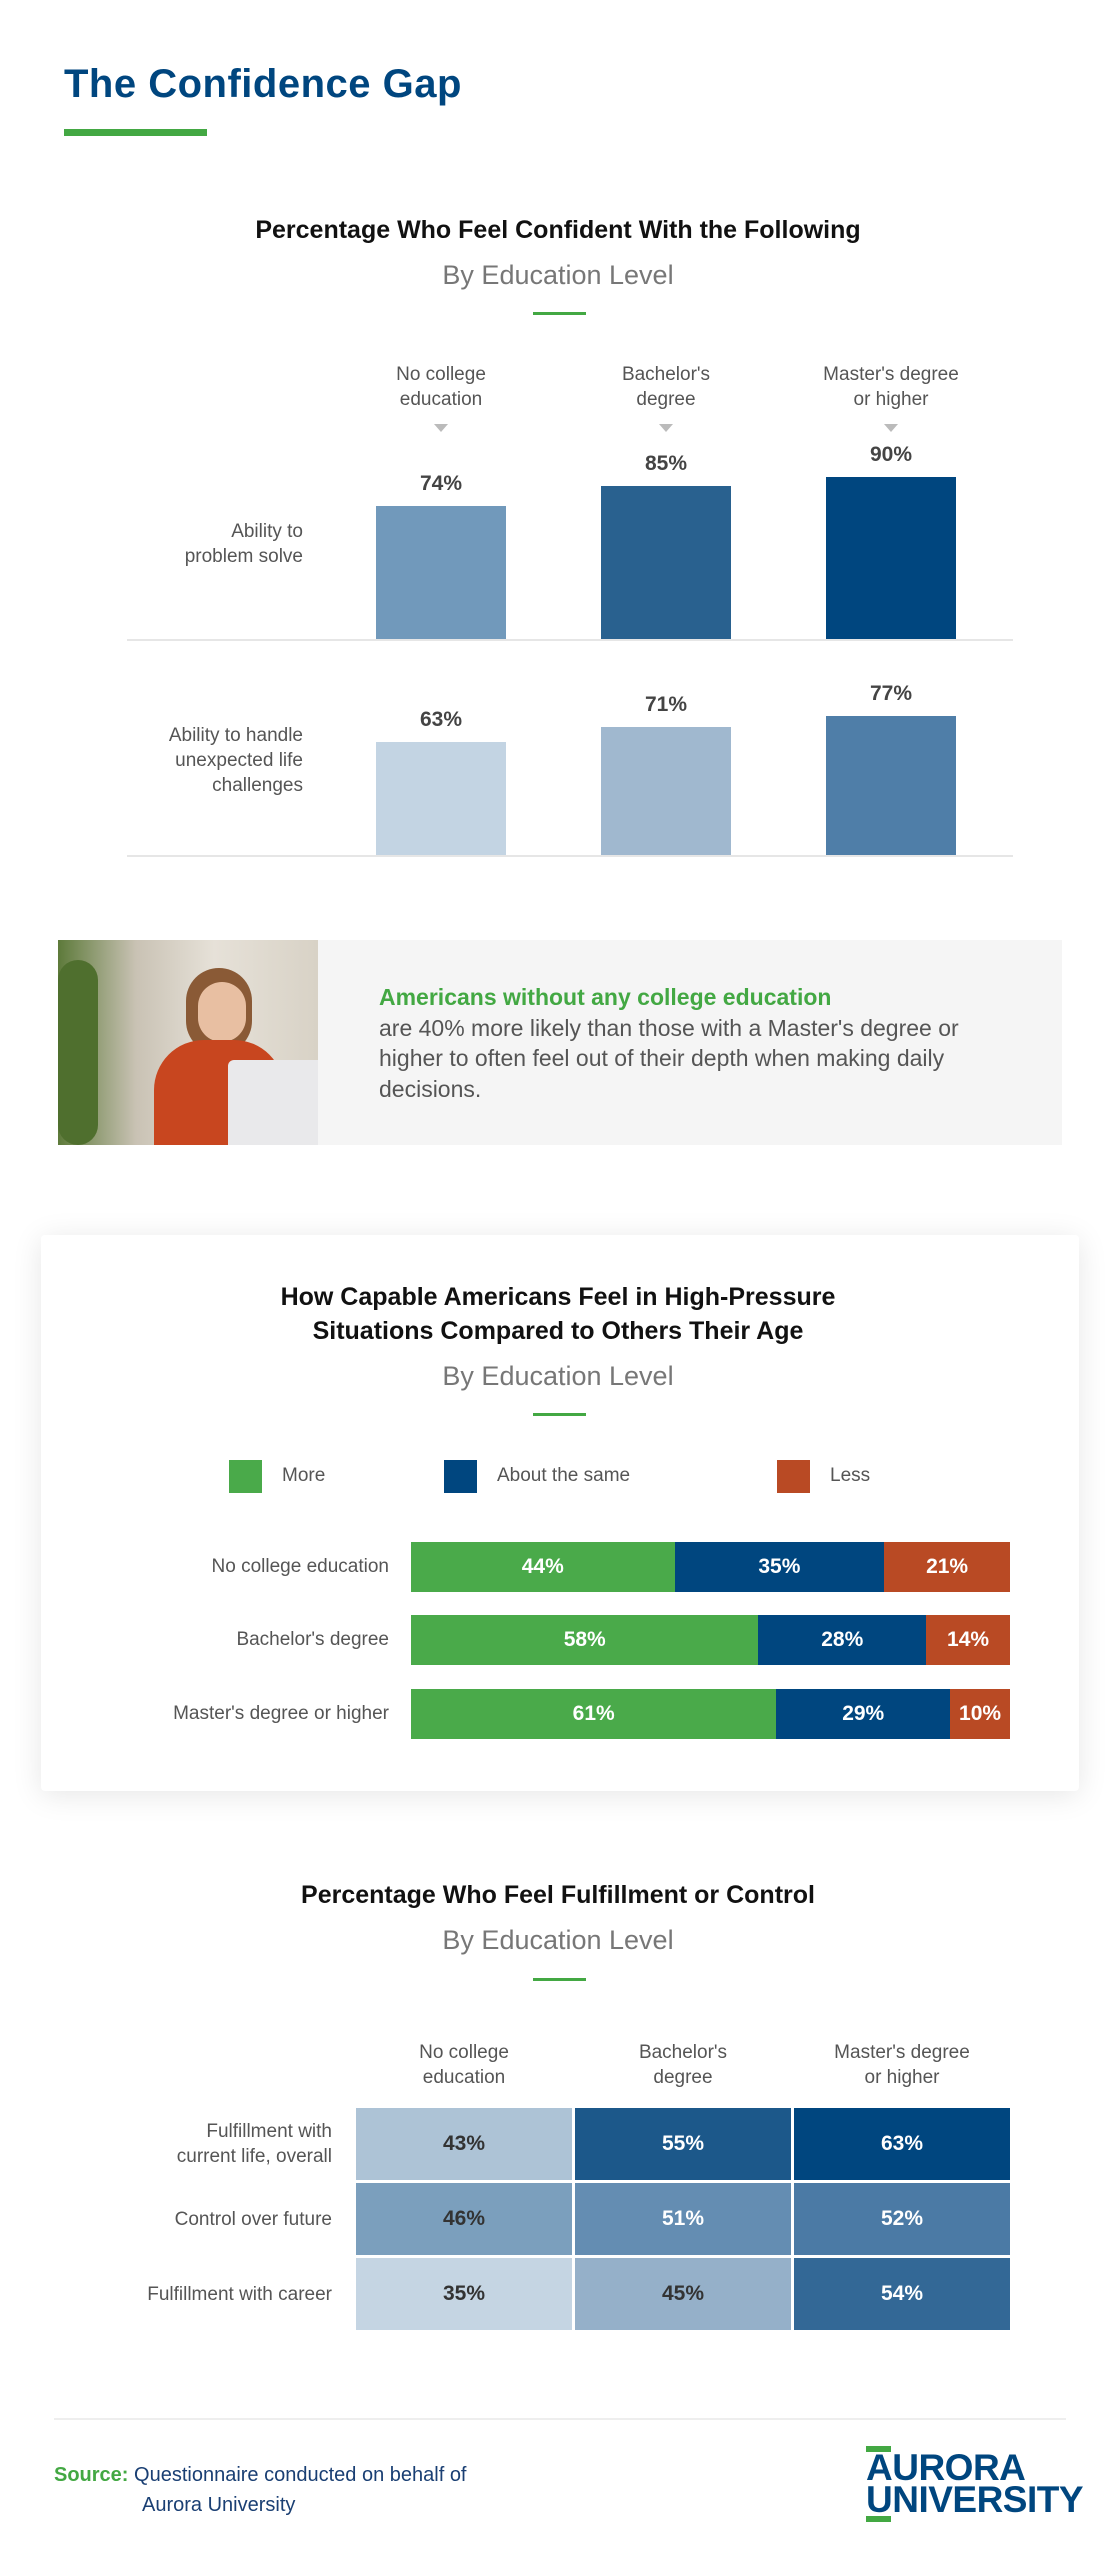 The width and height of the screenshot is (1116, 2560). What do you see at coordinates (219, 2505) in the screenshot?
I see `source-text-2: Aurora University` at bounding box center [219, 2505].